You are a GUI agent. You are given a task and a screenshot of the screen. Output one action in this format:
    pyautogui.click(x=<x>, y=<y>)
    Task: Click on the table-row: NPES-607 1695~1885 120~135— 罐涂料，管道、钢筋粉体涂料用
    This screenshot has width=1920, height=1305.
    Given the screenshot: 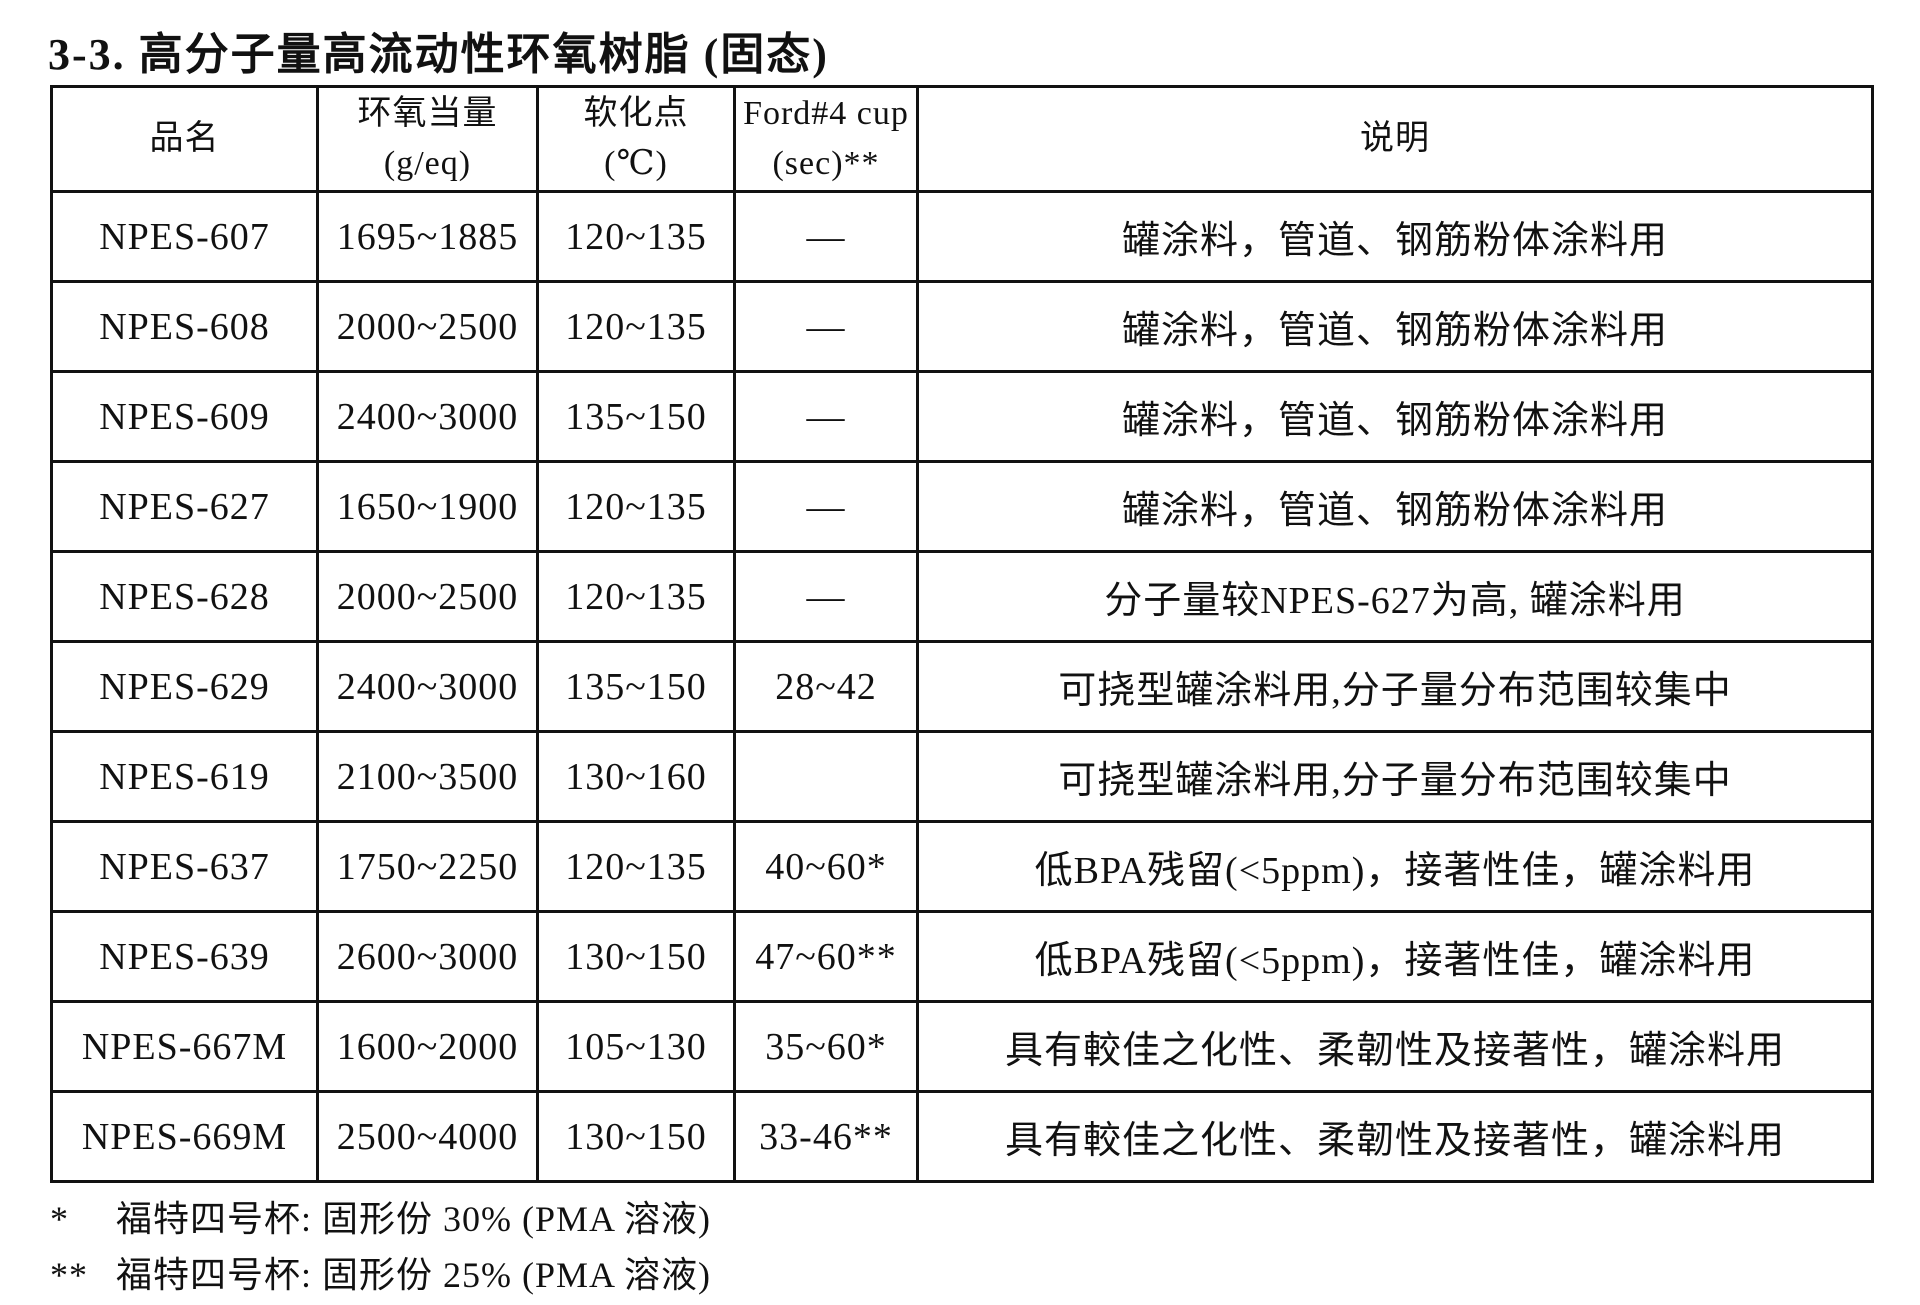 What is the action you would take?
    pyautogui.click(x=962, y=236)
    